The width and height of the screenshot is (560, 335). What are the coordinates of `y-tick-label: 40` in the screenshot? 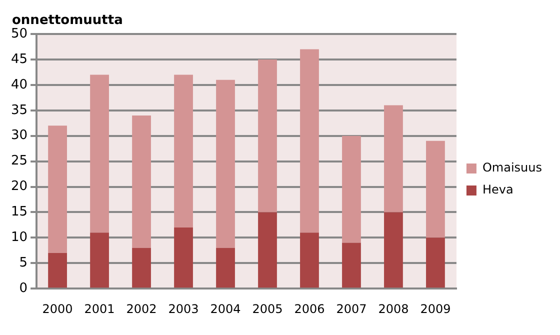 It's located at (19, 84).